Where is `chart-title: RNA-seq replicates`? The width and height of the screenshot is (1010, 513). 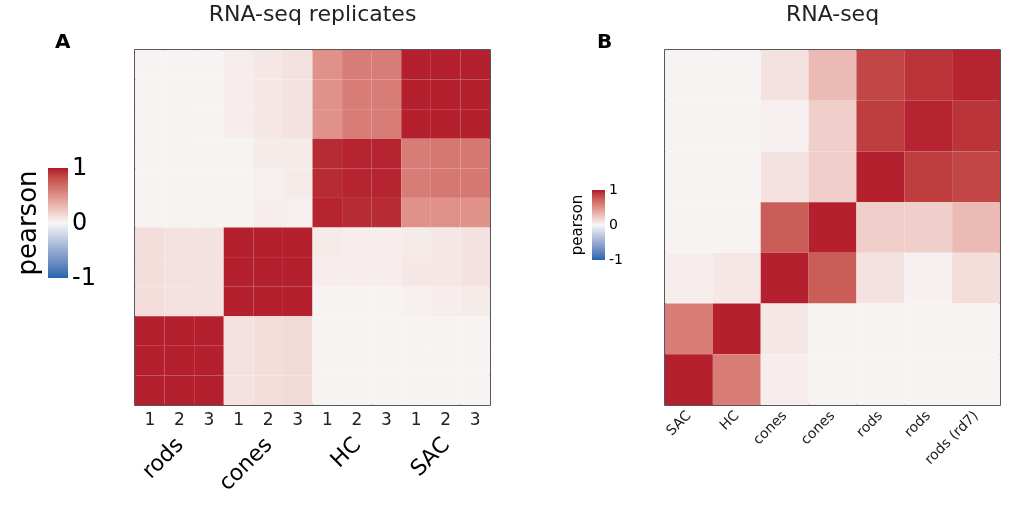
chart-title: RNA-seq replicates is located at coordinates (312, 13).